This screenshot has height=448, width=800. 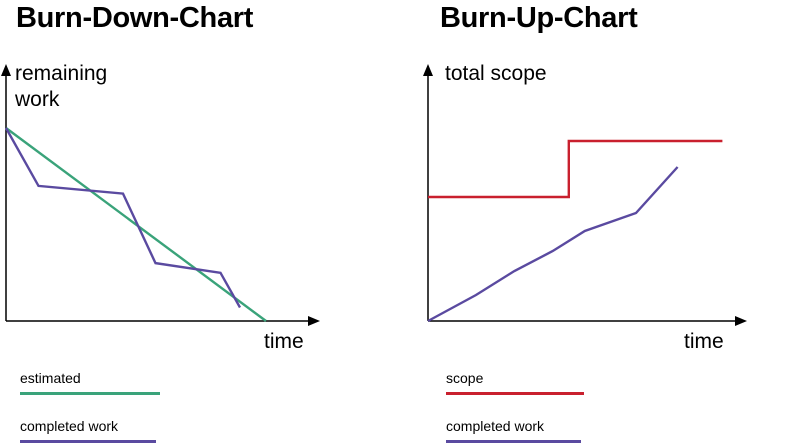 What do you see at coordinates (496, 73) in the screenshot?
I see `y-axis-label: total scope` at bounding box center [496, 73].